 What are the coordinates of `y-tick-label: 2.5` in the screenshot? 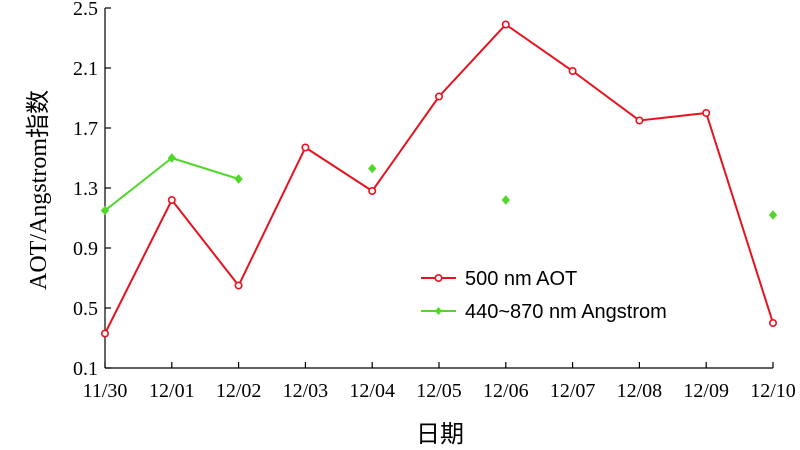 It's located at (85, 10).